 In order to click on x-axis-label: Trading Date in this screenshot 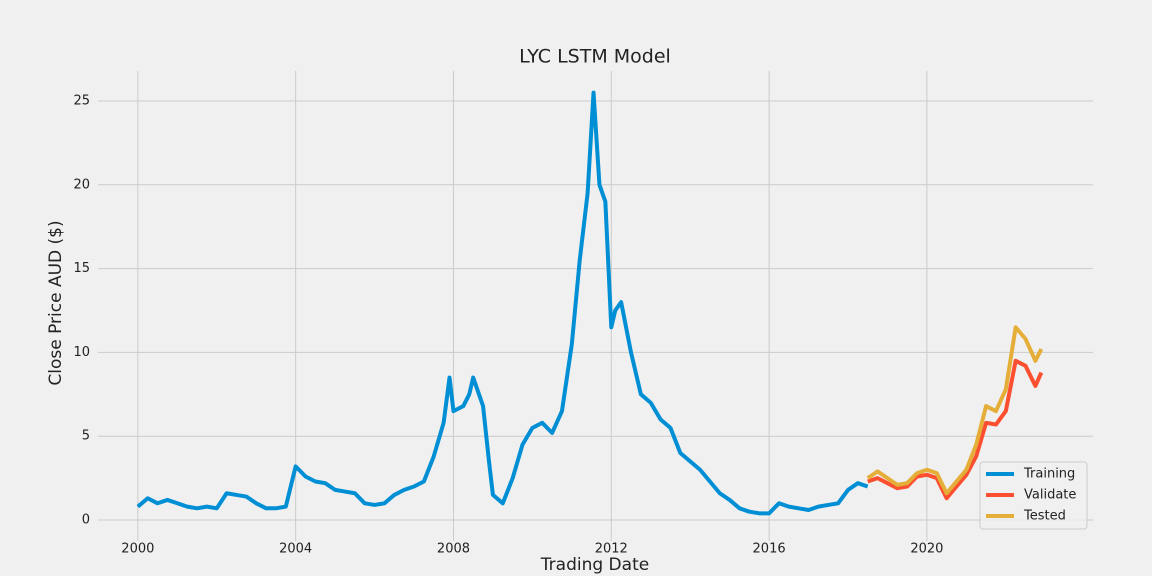, I will do `click(594, 565)`.